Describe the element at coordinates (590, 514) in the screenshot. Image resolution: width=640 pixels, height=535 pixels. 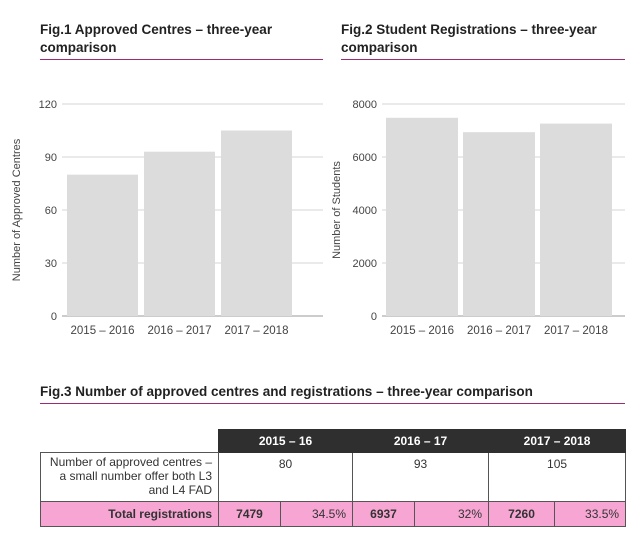
I see `cell-share-2017-18: 33.5%` at that location.